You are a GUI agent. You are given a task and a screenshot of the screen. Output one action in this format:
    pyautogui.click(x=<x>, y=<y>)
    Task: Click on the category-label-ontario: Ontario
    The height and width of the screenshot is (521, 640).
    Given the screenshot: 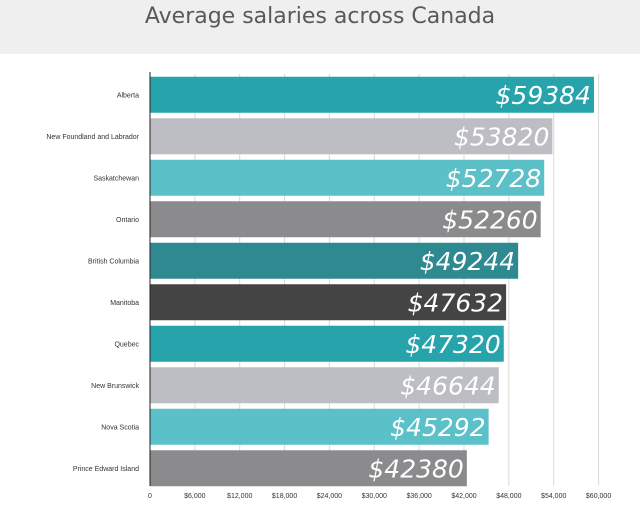 What is the action you would take?
    pyautogui.click(x=127, y=220)
    